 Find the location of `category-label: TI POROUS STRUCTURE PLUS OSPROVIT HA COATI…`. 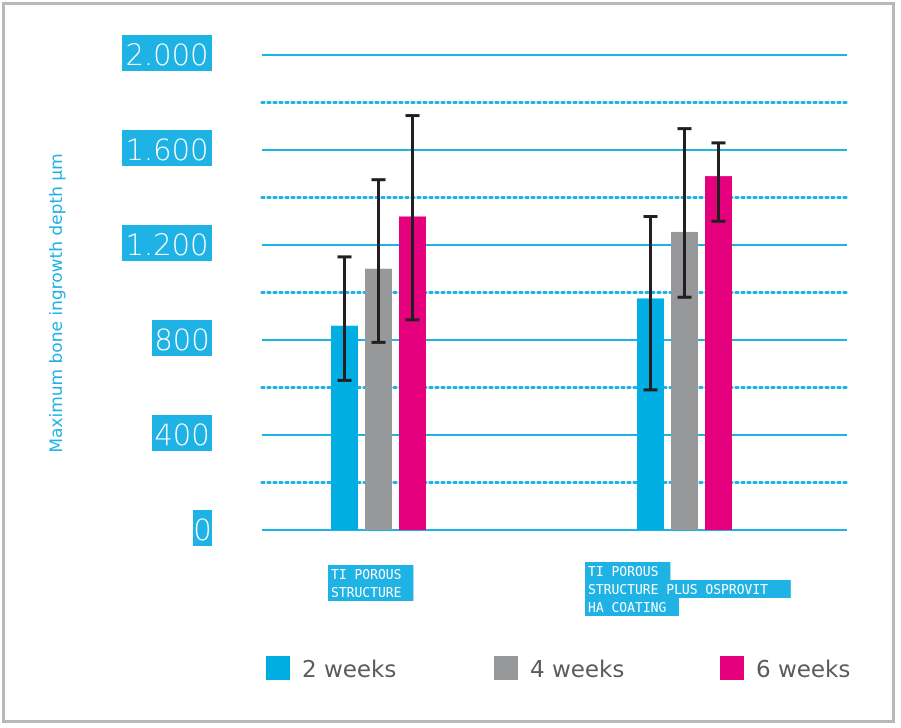

category-label: TI POROUS STRUCTURE PLUS OSPROVIT HA COATI… is located at coordinates (688, 589).